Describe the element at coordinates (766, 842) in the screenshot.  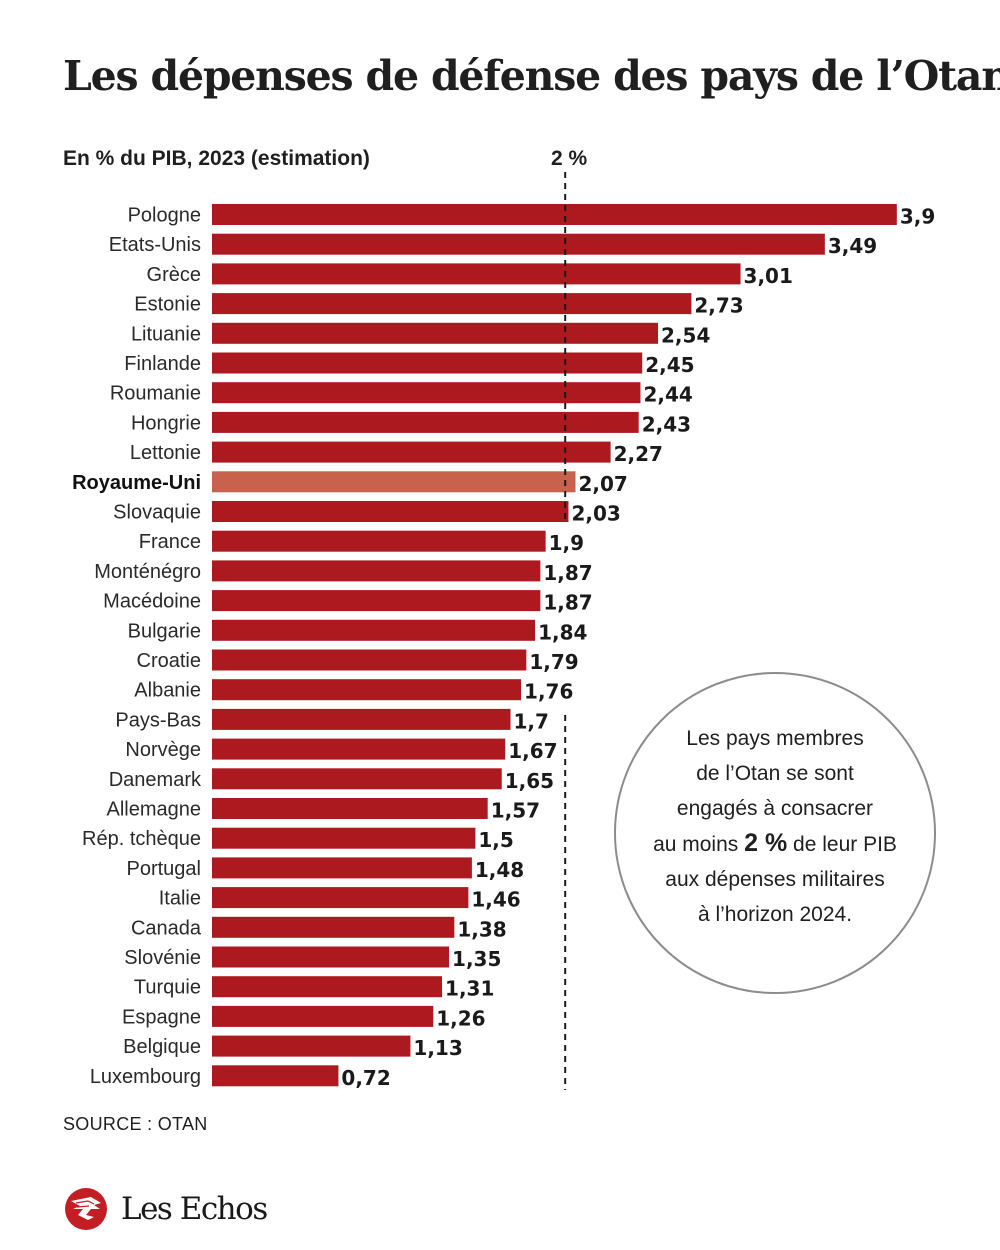
I see `annotation-emphasis: 2 %` at that location.